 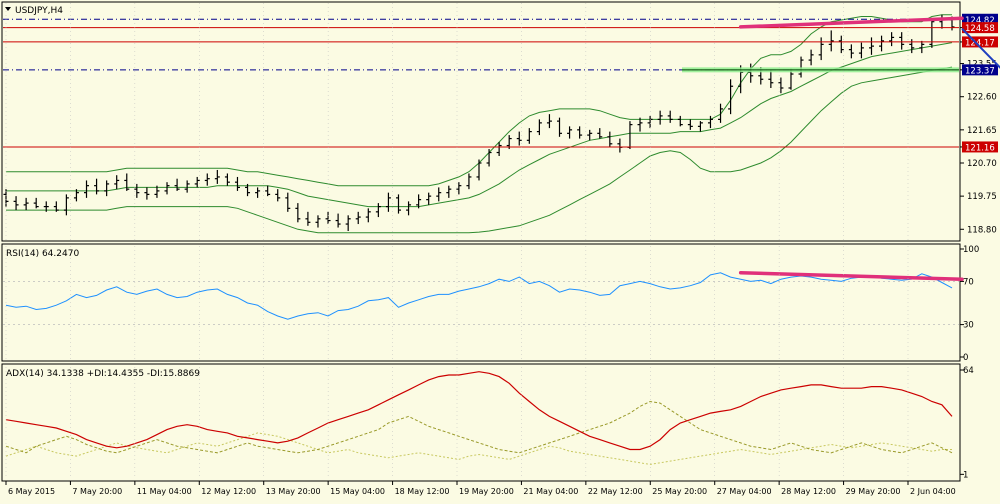 I want to click on price-title: USDJPY,H4, so click(x=39, y=11).